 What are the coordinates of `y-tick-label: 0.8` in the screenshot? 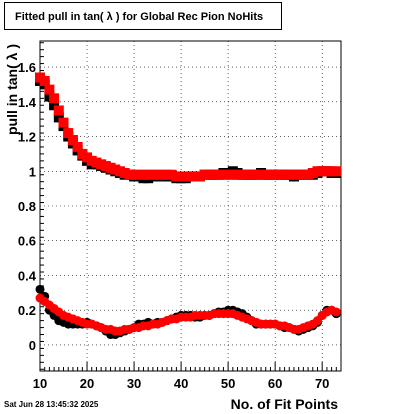 It's located at (27, 206).